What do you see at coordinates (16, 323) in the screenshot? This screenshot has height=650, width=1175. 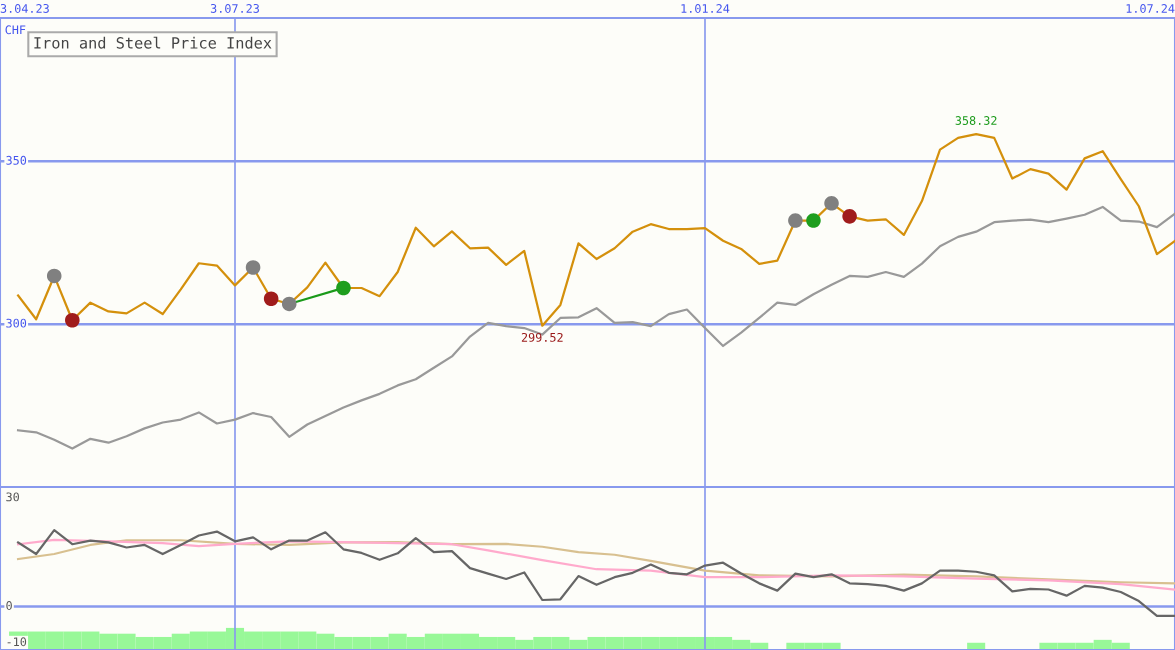 I see `y-tick-label: 300` at bounding box center [16, 323].